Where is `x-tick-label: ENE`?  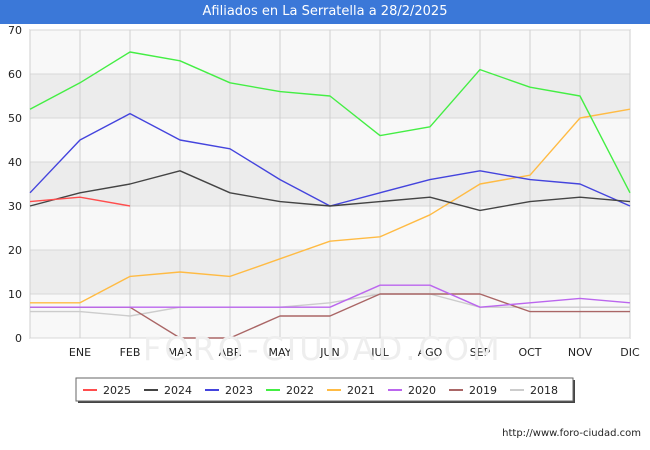 x-tick-label: ENE is located at coordinates (80, 352).